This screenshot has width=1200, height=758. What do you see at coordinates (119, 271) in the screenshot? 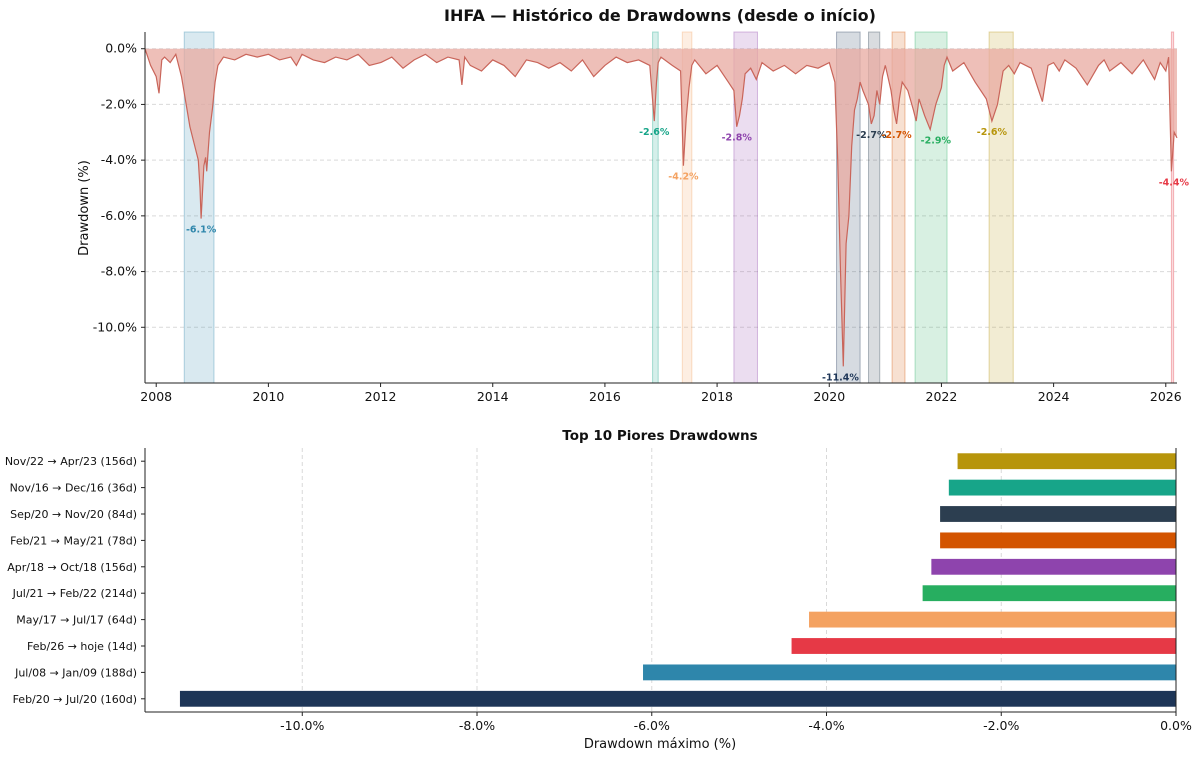
I see `top-y-tick-label: -8.0%` at bounding box center [119, 271].